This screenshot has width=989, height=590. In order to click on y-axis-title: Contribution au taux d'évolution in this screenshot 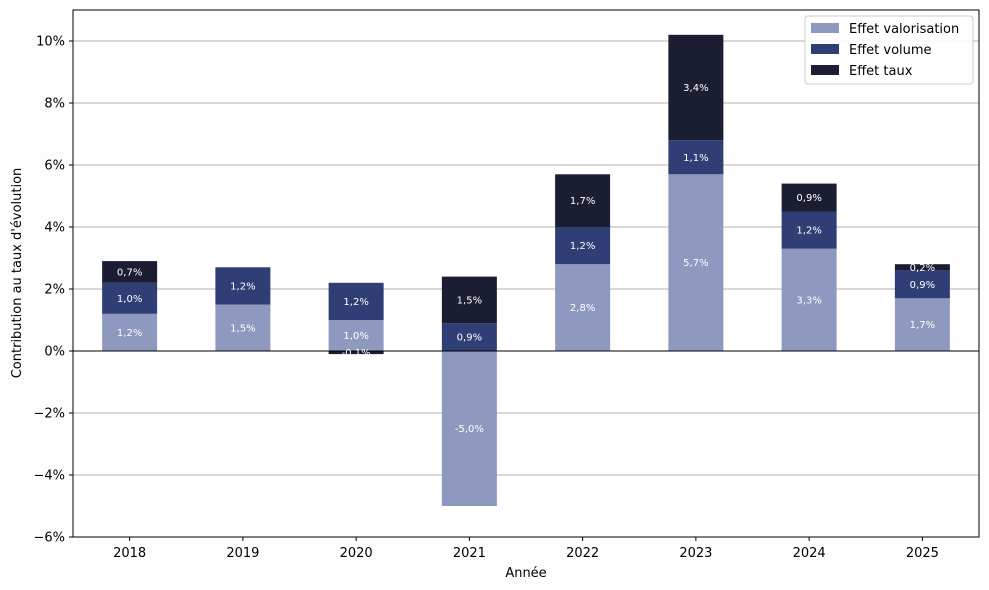, I will do `click(17, 273)`.